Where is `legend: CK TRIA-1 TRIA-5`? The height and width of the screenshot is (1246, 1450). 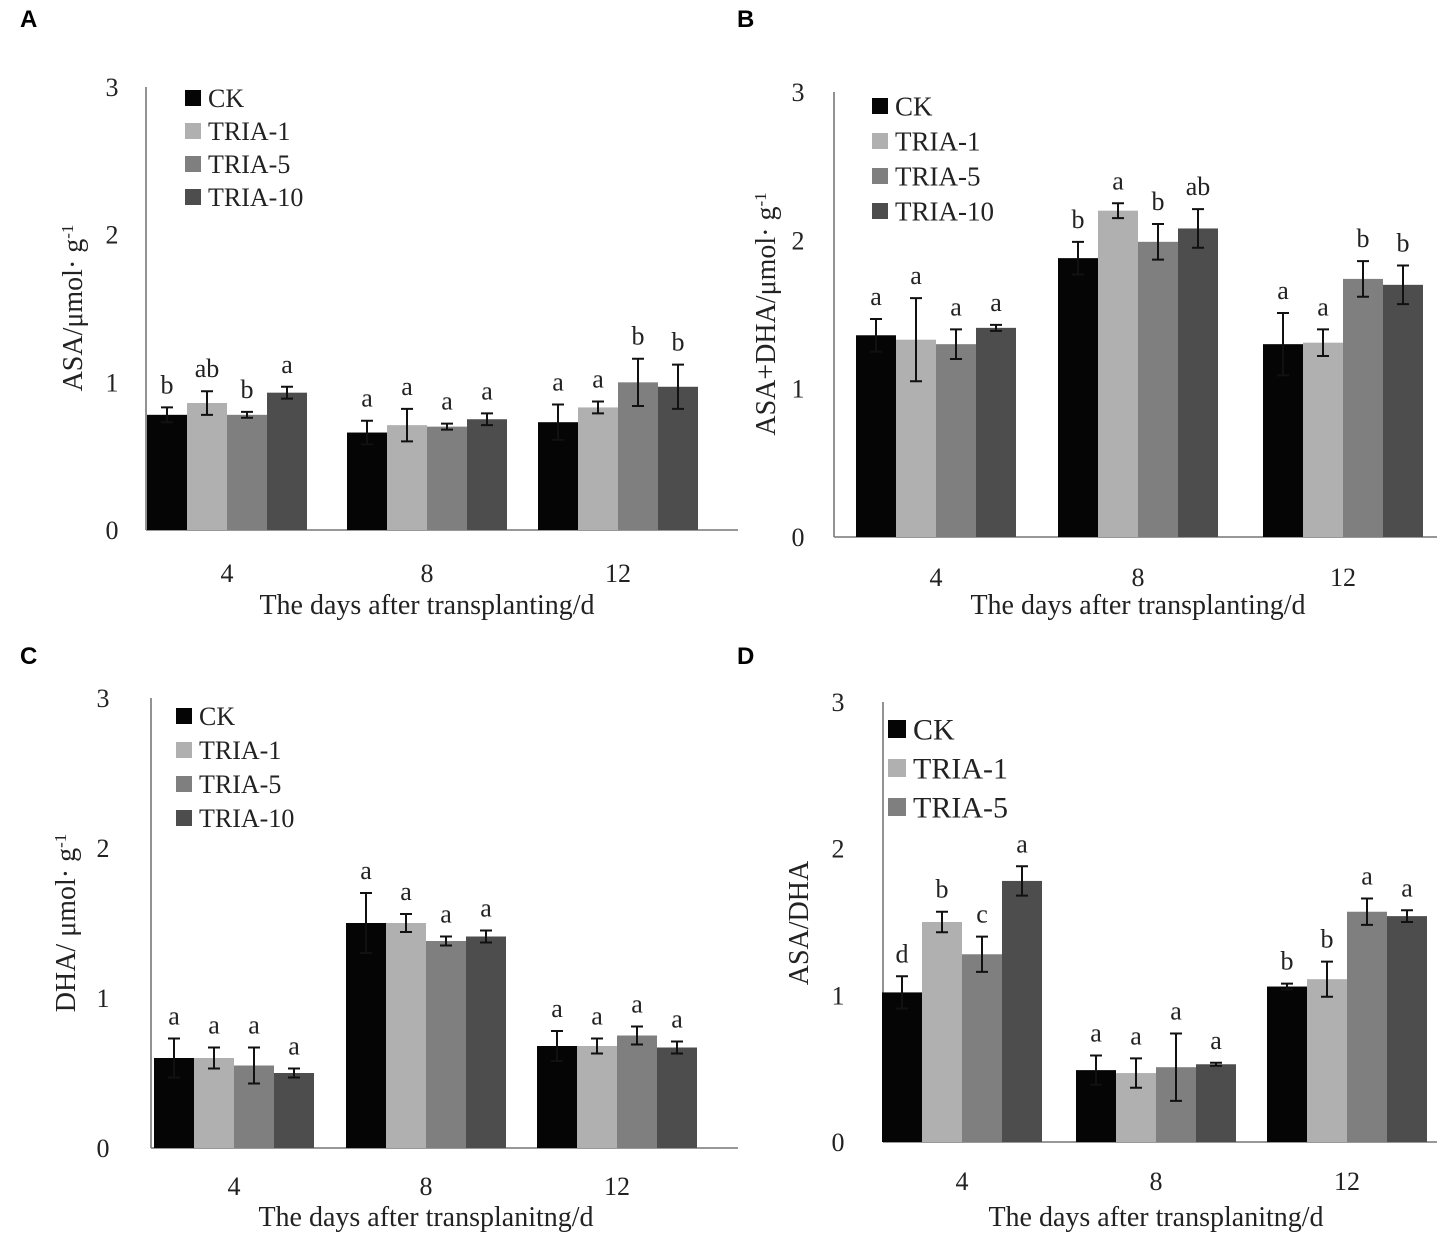
legend: CK TRIA-1 TRIA-5 is located at coordinates (948, 769).